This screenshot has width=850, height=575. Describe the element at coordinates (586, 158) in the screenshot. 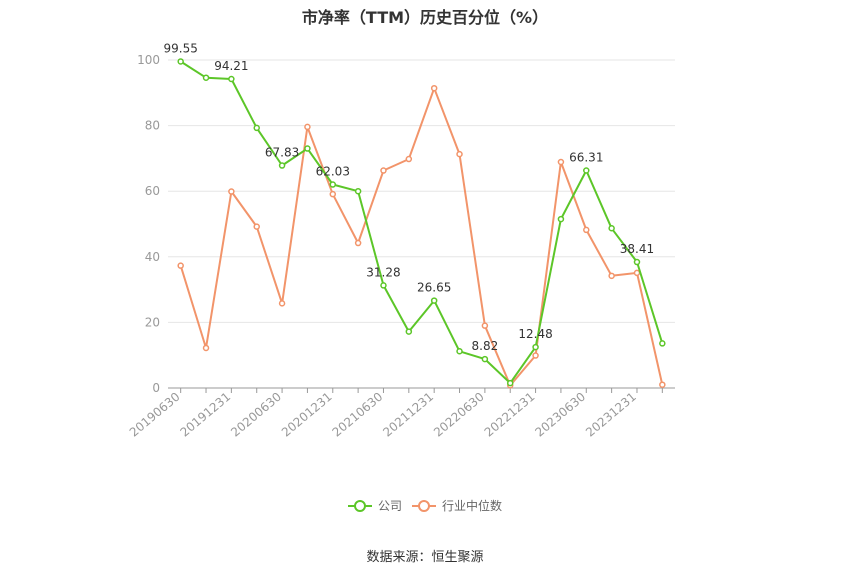

I see `data-label: 66.31` at that location.